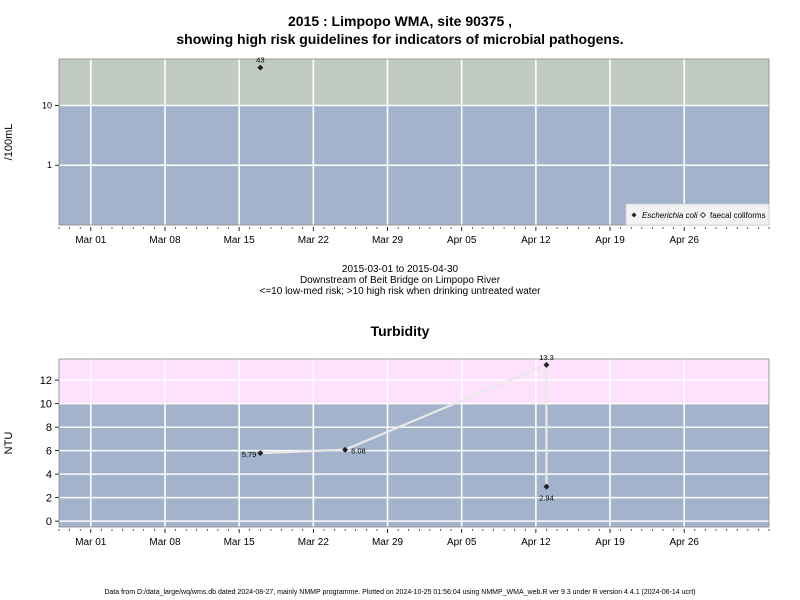 The width and height of the screenshot is (800, 600). What do you see at coordinates (400, 269) in the screenshot?
I see `date-range: 2015-03-01 to 2015-04-30` at bounding box center [400, 269].